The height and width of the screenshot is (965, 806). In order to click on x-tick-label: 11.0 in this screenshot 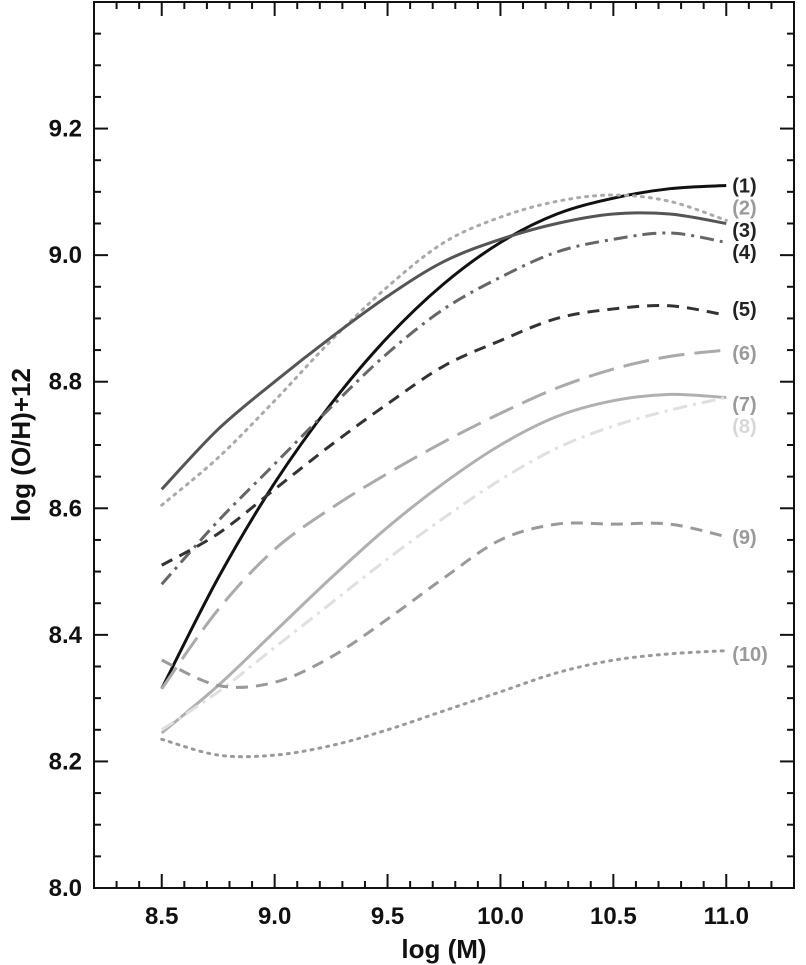, I will do `click(726, 916)`.